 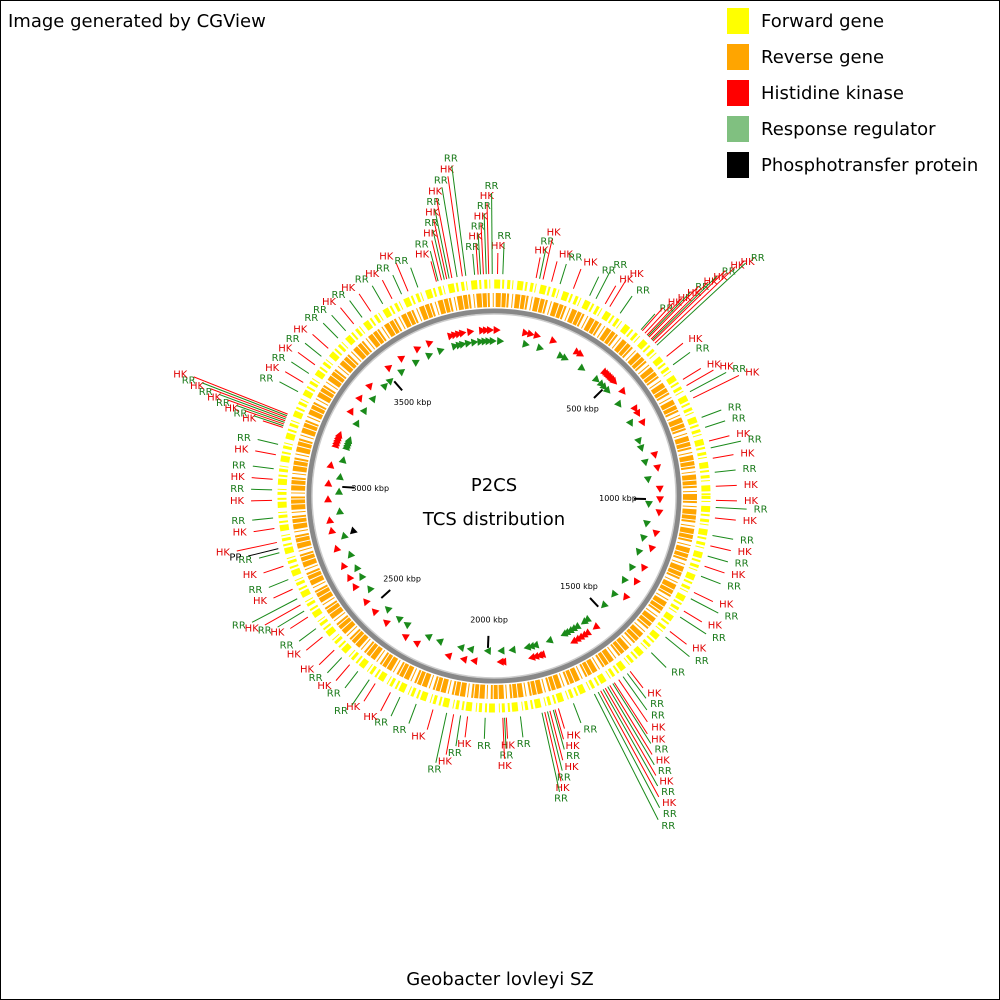 I want to click on scale-tick-label: 500 kbp, so click(x=582, y=409).